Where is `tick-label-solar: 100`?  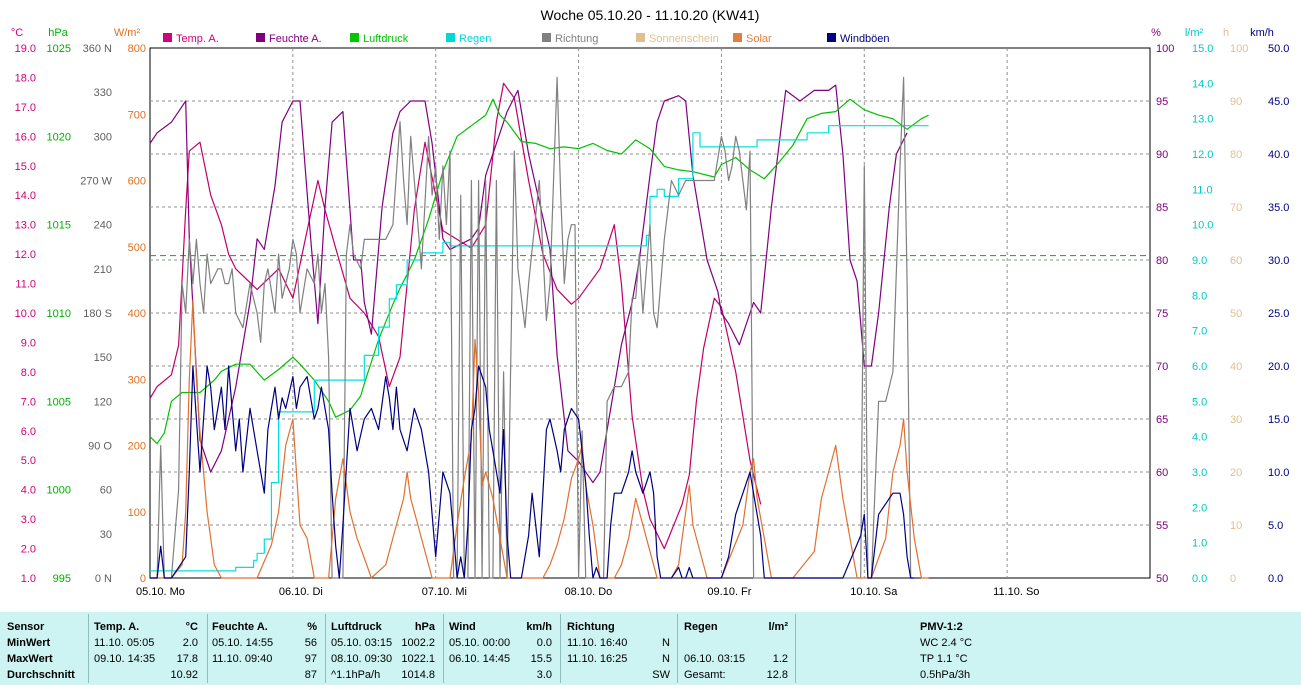
tick-label-solar: 100 is located at coordinates (137, 513).